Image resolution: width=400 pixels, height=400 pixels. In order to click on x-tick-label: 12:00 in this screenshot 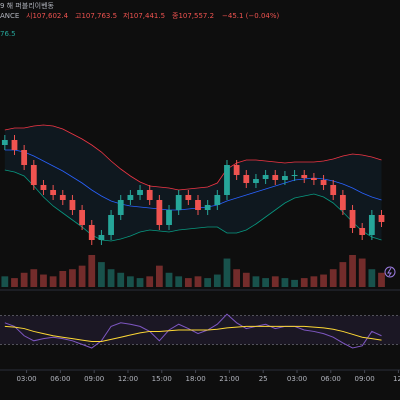, I will do `click(128, 379)`.